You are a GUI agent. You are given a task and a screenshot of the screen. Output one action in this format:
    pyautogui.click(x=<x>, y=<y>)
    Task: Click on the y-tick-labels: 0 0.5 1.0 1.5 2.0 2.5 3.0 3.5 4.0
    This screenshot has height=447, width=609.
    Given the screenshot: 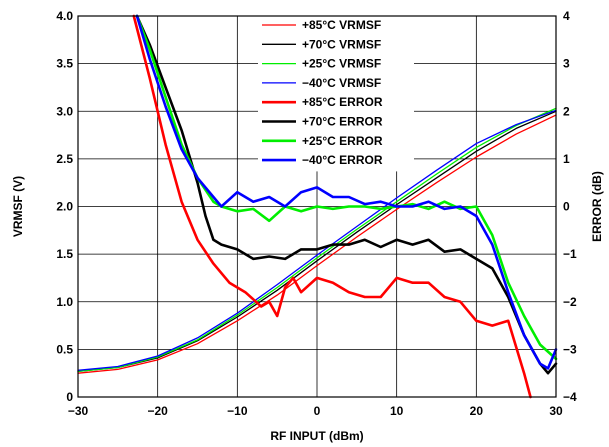 What is the action you would take?
    pyautogui.click(x=64, y=206)
    